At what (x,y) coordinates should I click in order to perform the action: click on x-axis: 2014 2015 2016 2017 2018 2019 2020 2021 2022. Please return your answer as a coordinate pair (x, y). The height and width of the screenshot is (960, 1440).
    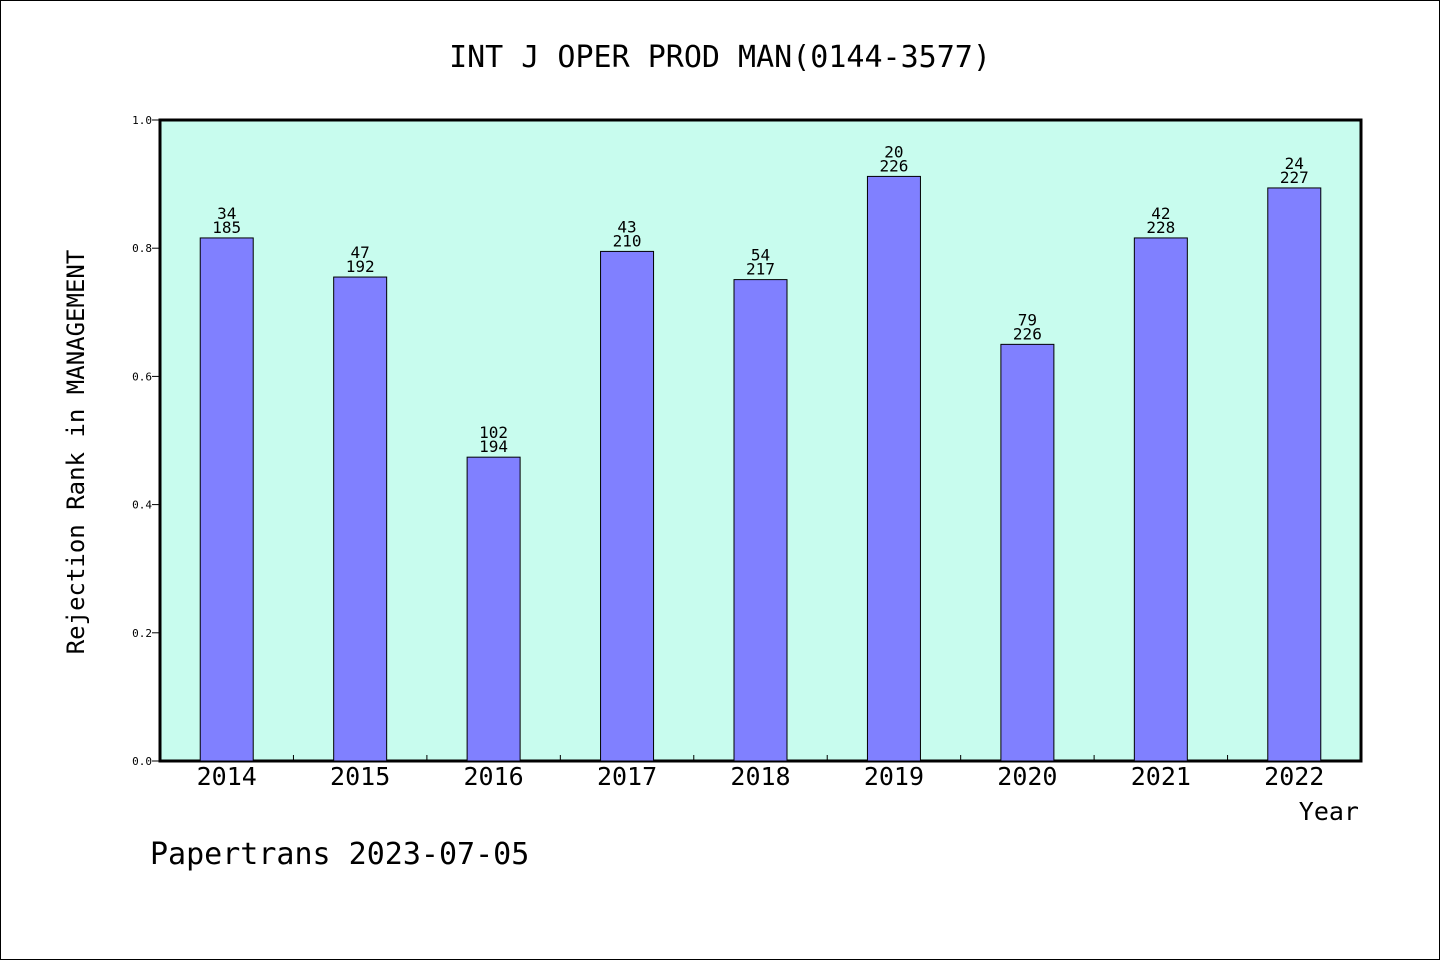
    Looking at the image, I should click on (760, 773).